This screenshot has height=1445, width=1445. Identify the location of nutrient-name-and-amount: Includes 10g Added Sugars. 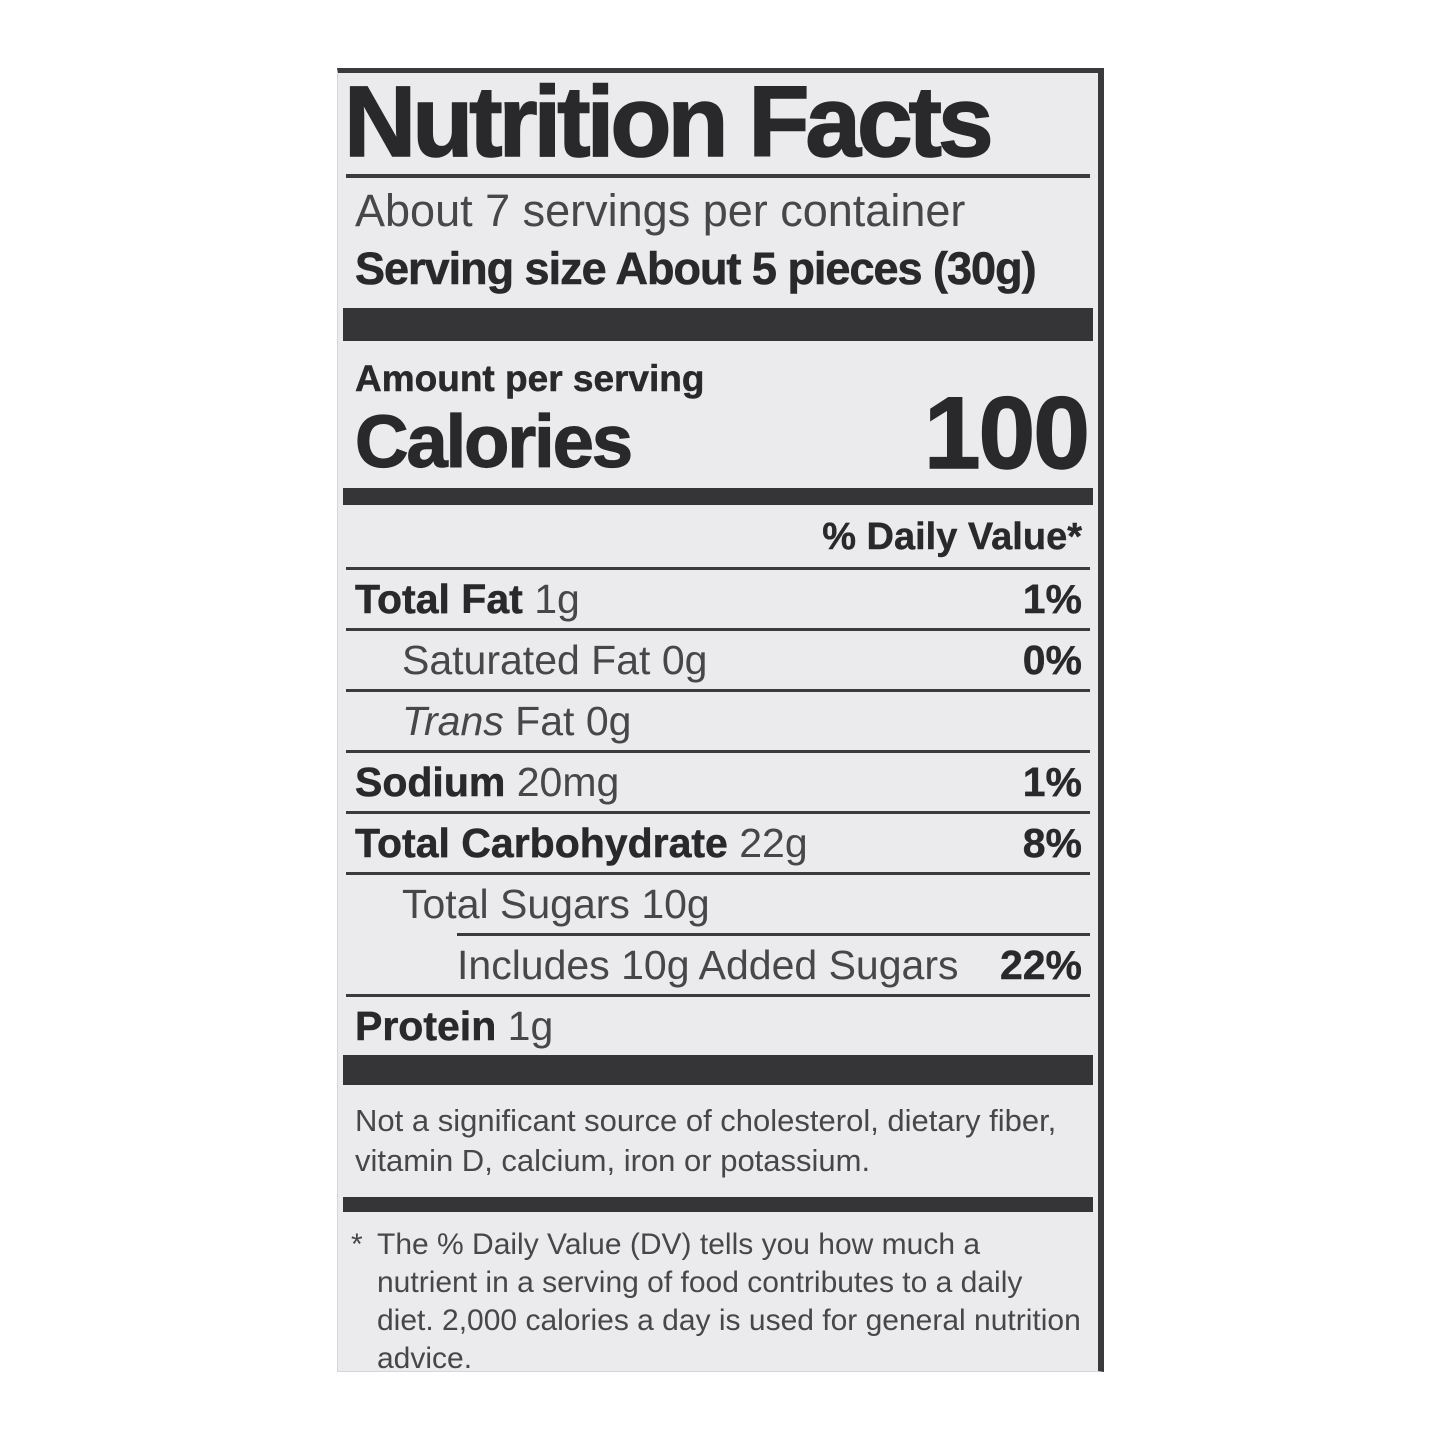
(708, 964).